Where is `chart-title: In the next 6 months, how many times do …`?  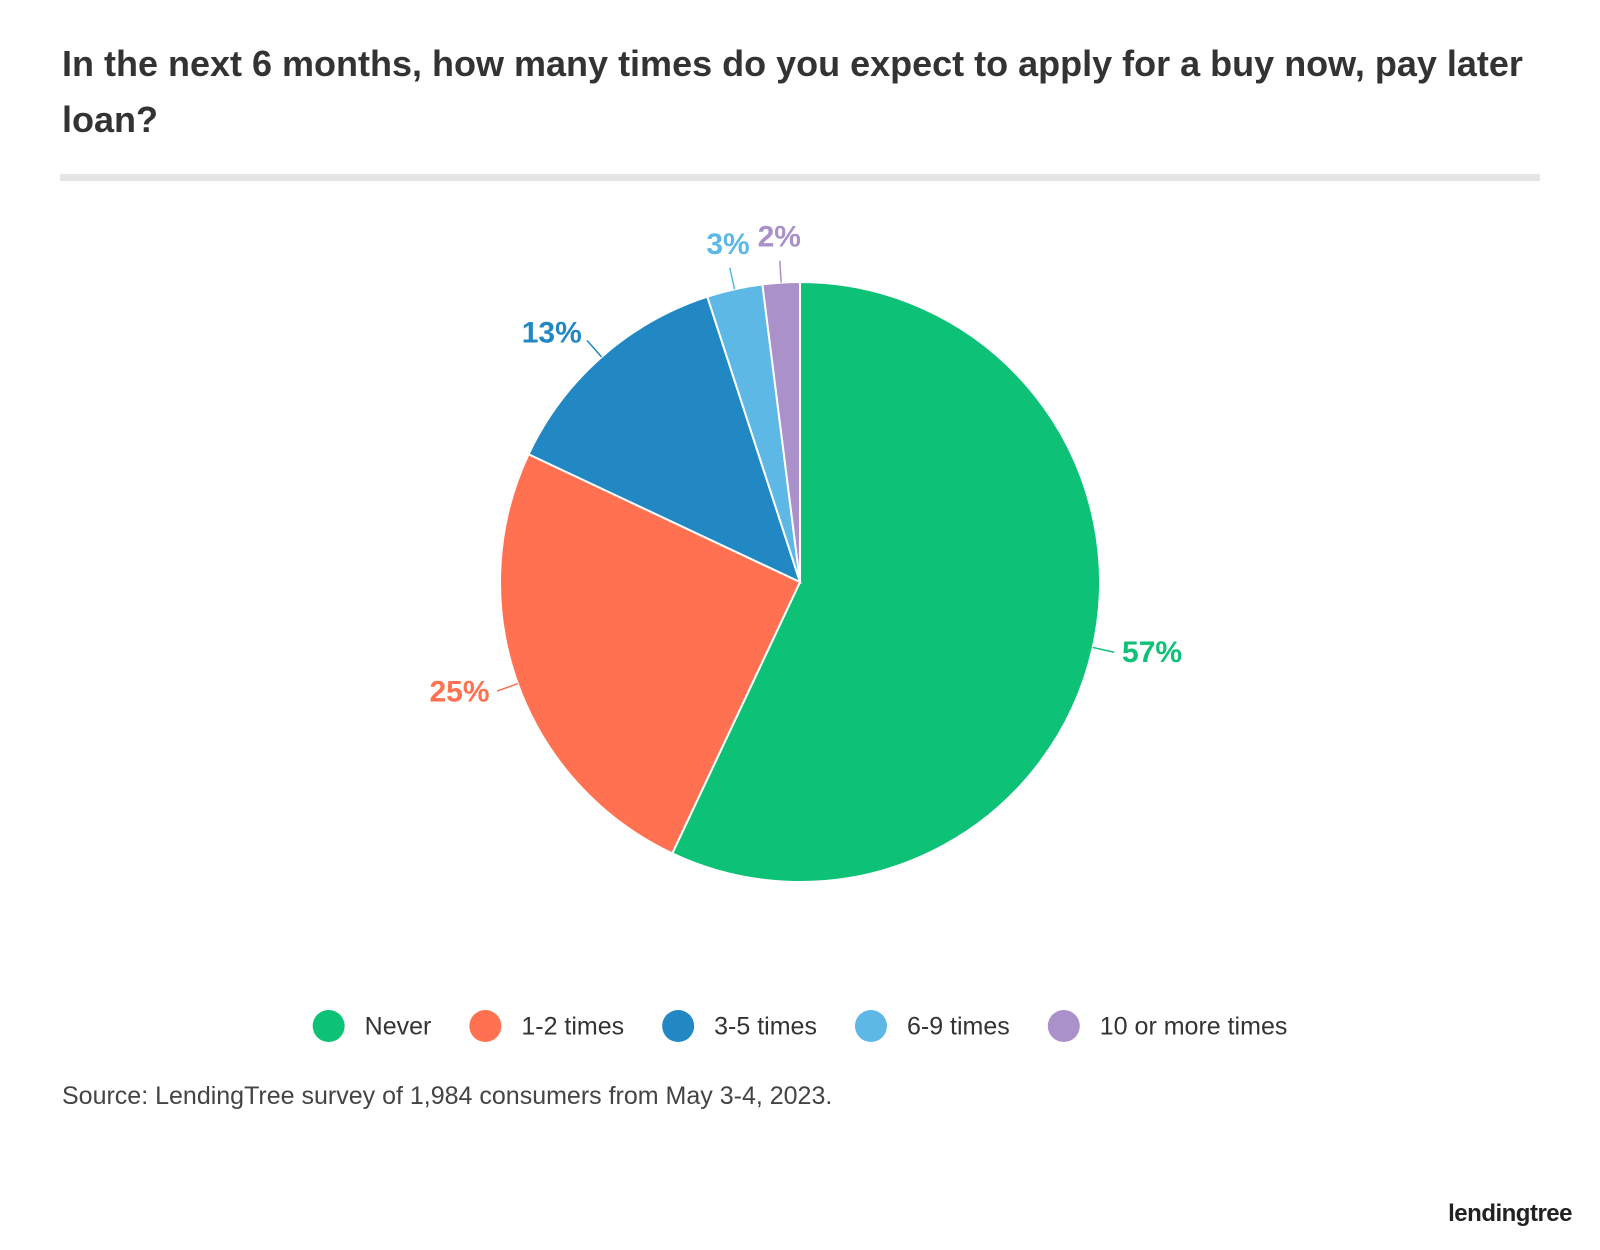 chart-title: In the next 6 months, how many times do … is located at coordinates (792, 91).